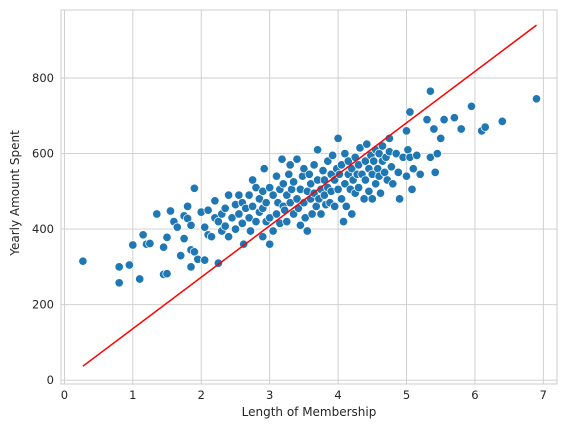  Describe the element at coordinates (309, 412) in the screenshot. I see `x-axis-label: Length of Membership` at that location.